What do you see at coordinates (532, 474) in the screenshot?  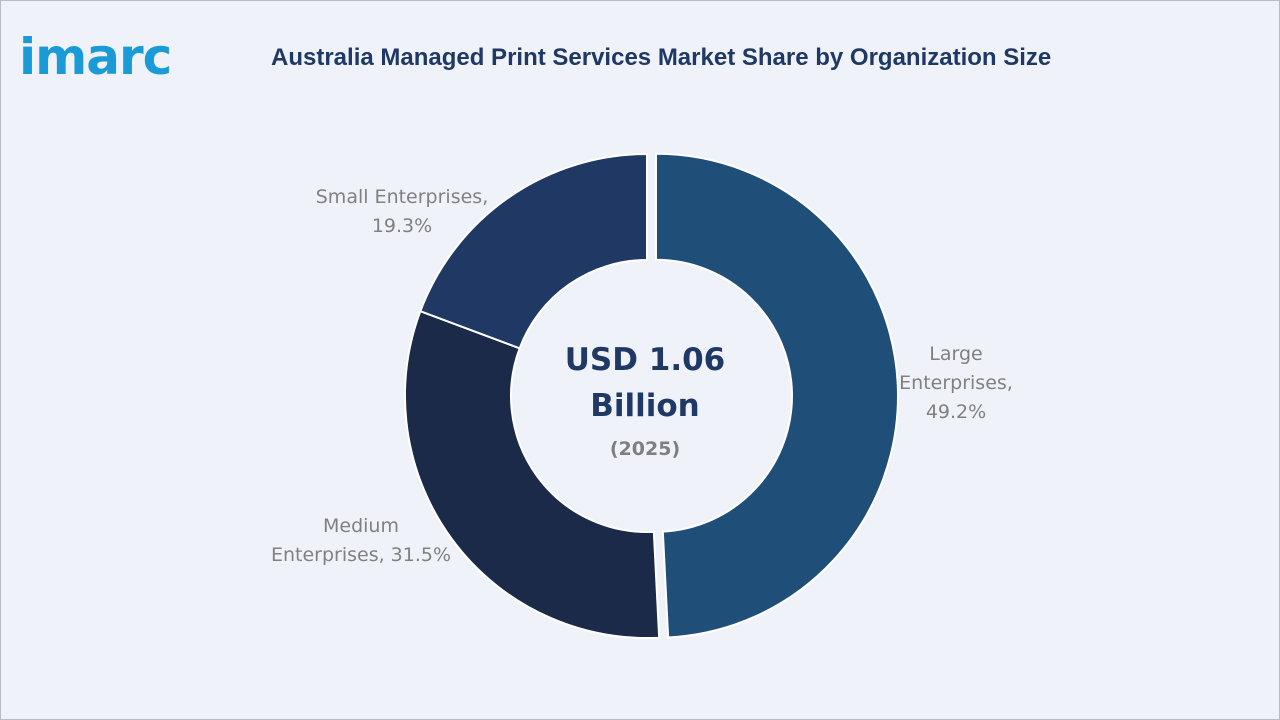 I see `slice-medium-enterprises` at bounding box center [532, 474].